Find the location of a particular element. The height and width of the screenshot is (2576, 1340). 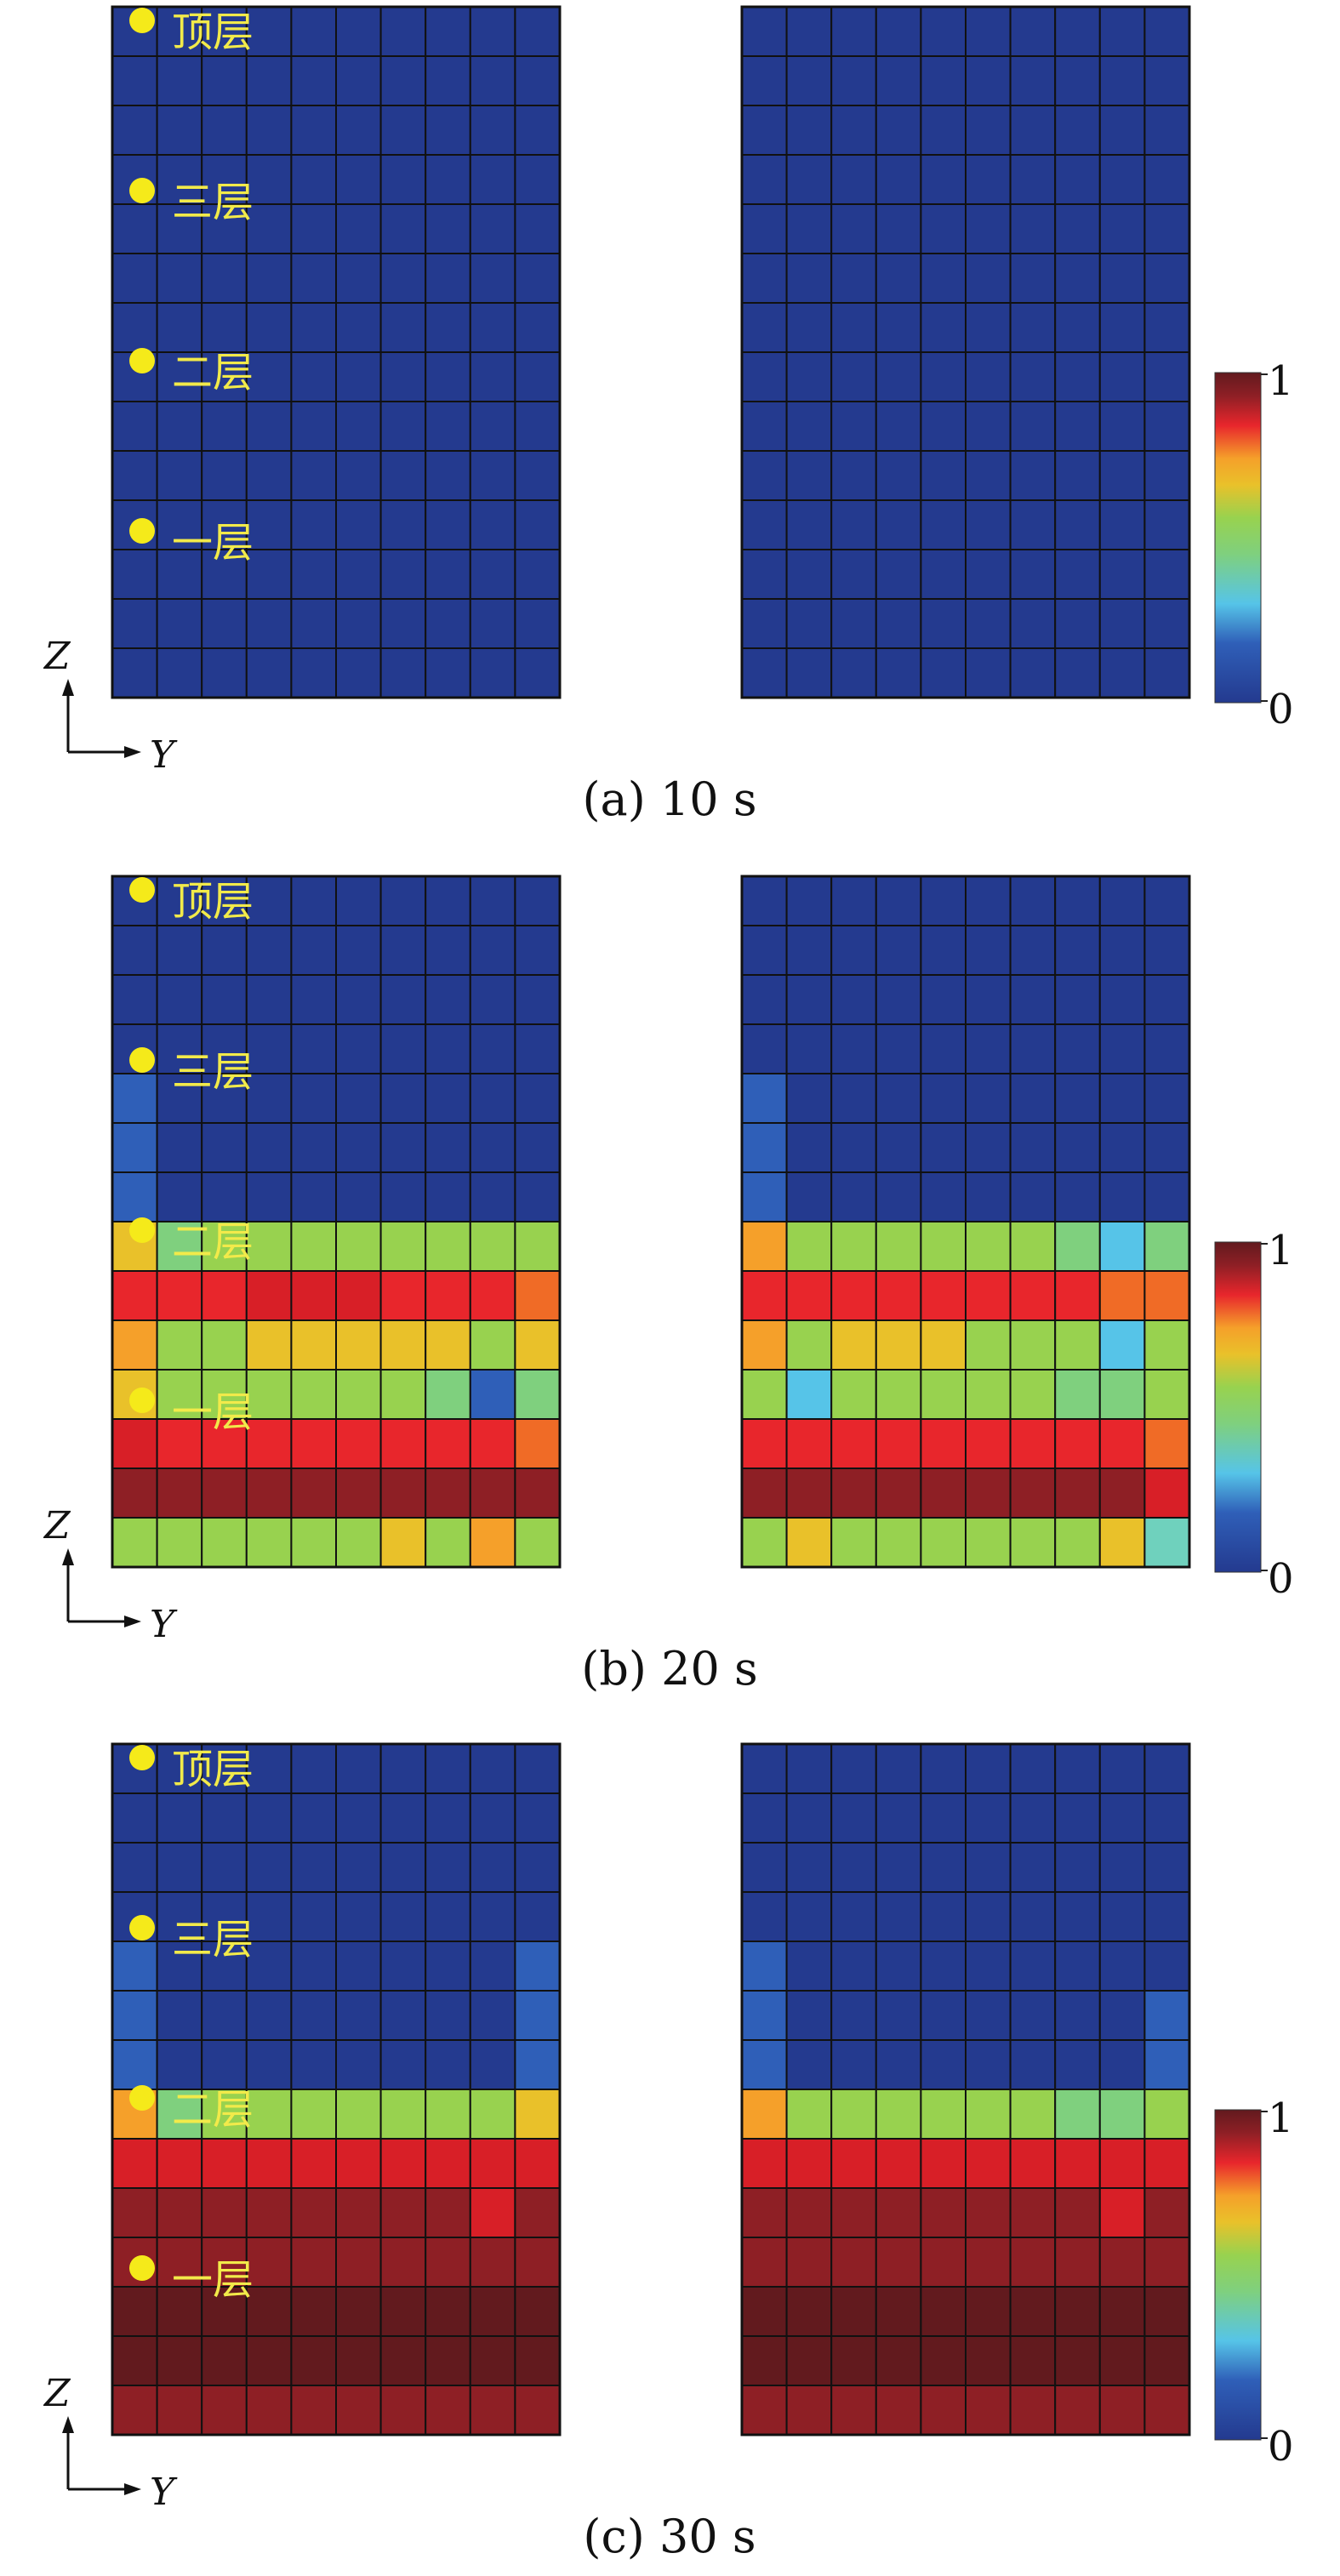

y-axis-label: Y is located at coordinates (164, 1624).